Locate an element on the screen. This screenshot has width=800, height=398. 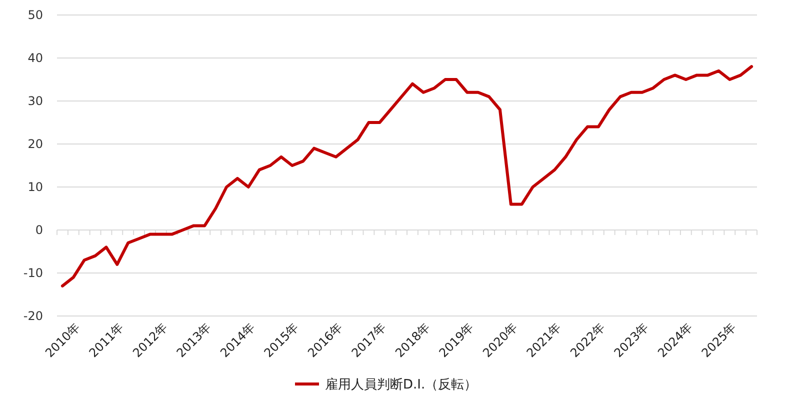
y-tick-label: 0 is located at coordinates (39, 230).